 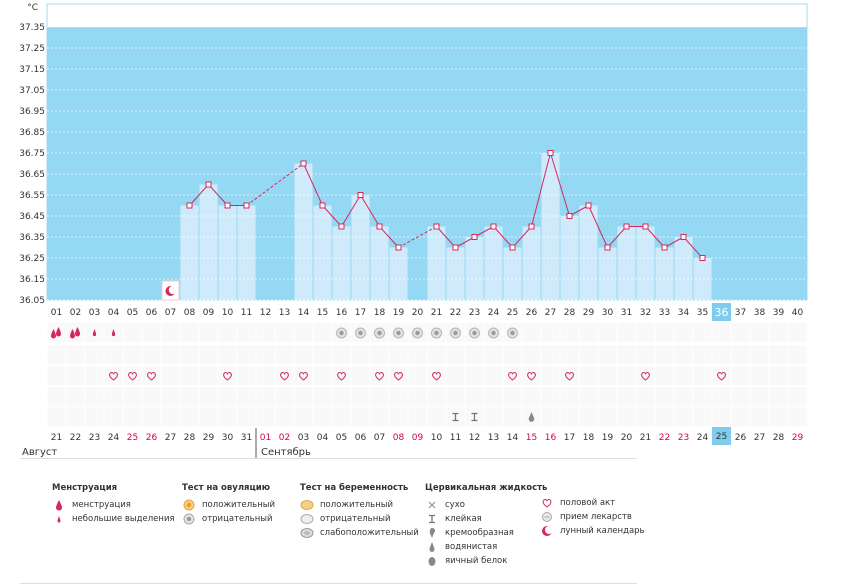 I want to click on month-label-september: Сентябрь, so click(x=286, y=452).